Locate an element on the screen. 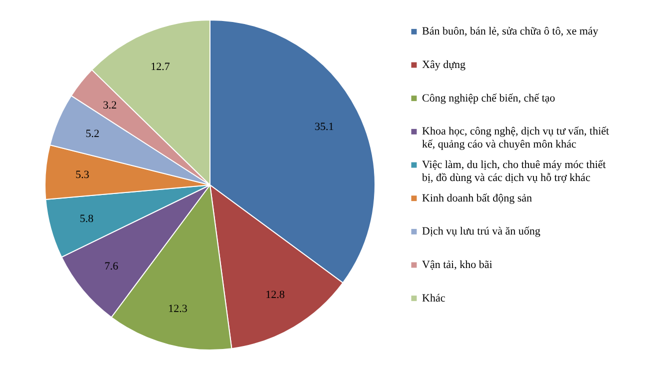 This screenshot has width=660, height=384. data-label: 5.2 is located at coordinates (93, 134).